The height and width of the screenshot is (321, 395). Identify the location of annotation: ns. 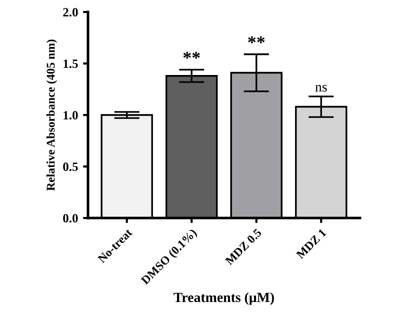
(321, 88).